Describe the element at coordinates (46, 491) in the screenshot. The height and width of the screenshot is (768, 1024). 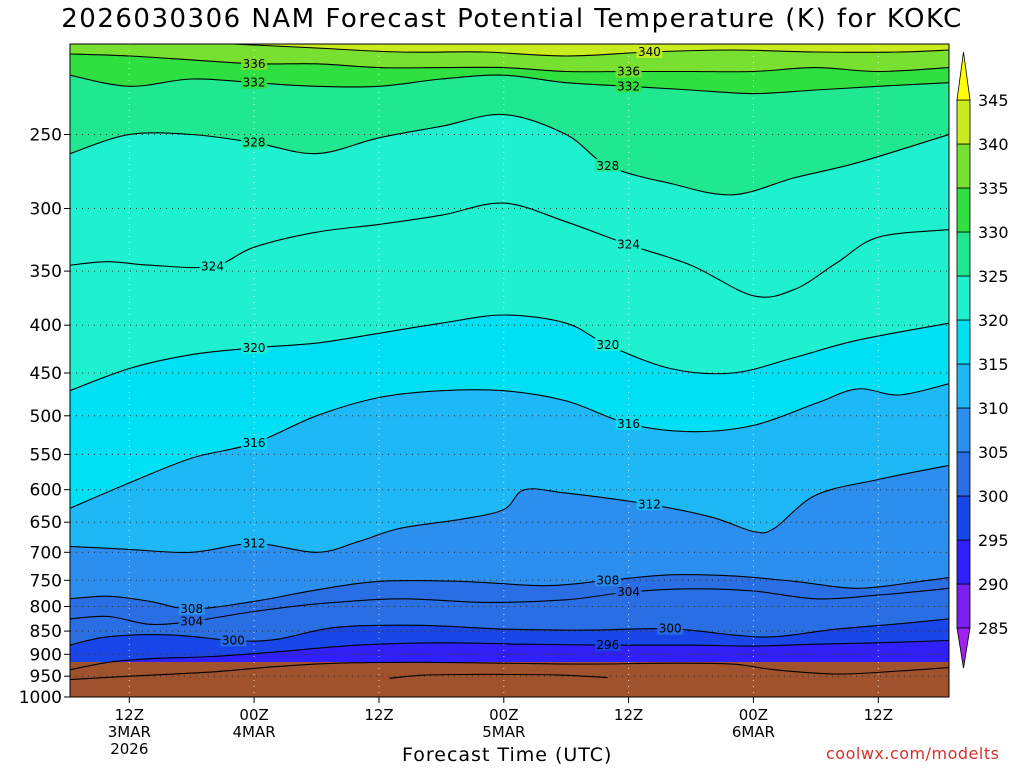
I see `y-tick-label: 600` at that location.